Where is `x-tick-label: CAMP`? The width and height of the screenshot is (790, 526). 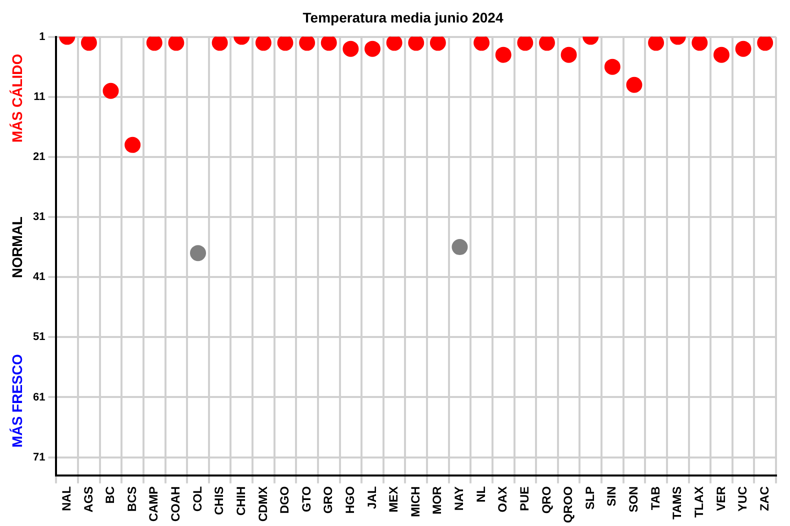 x-tick-label: CAMP is located at coordinates (153, 504).